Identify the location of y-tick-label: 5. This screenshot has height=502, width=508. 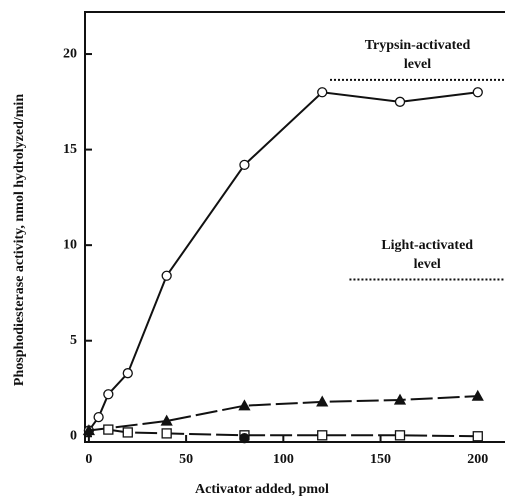
(73, 340).